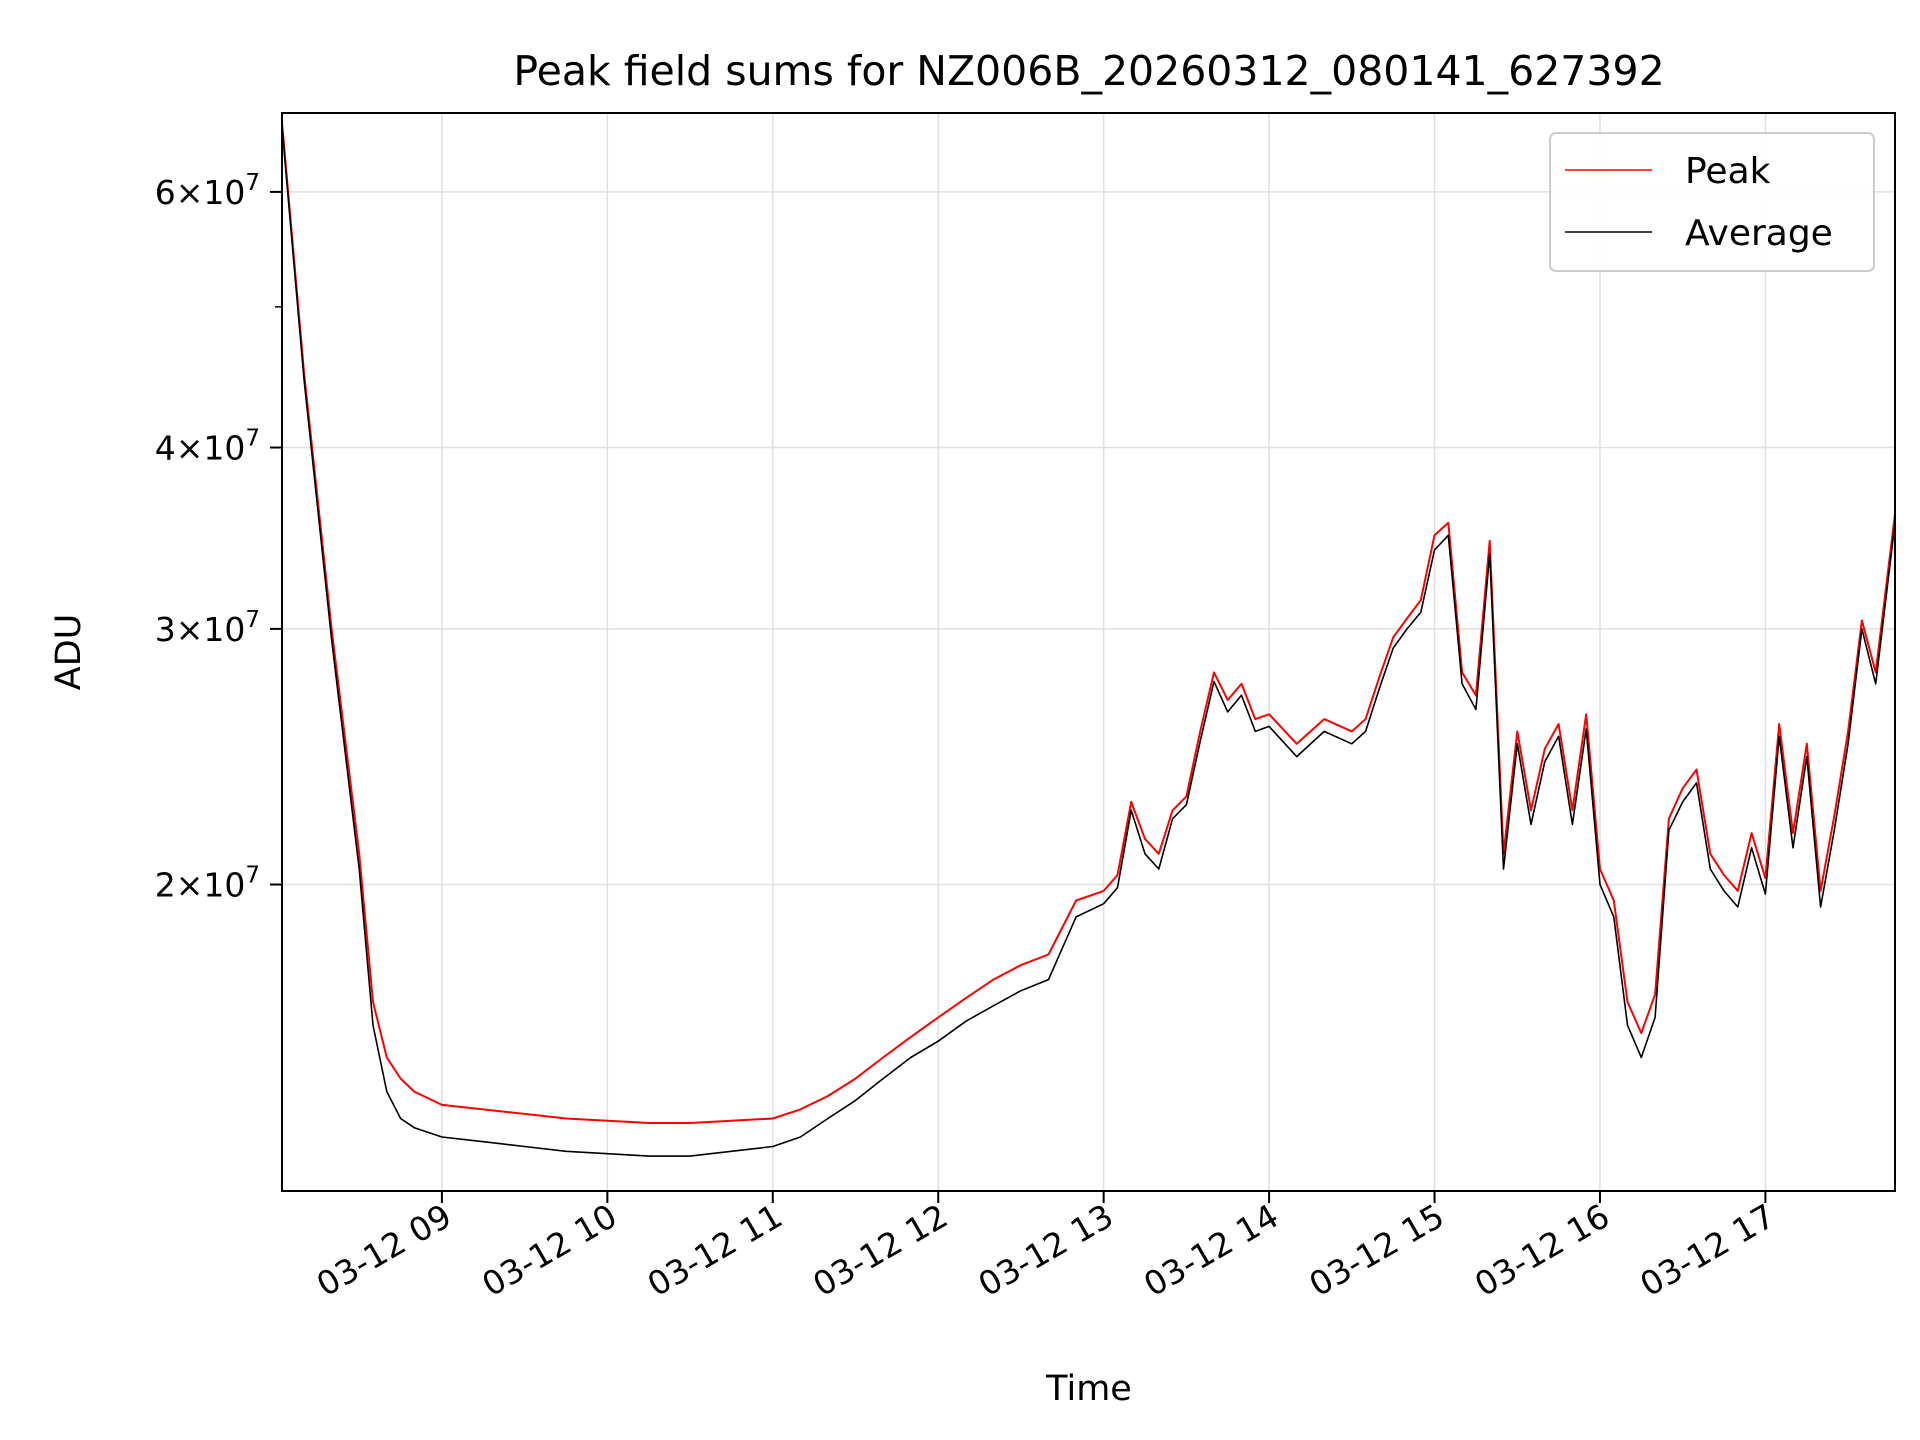 The width and height of the screenshot is (1920, 1440). Describe the element at coordinates (165, 448) in the screenshot. I see `y-tick-mantissa: 4` at that location.